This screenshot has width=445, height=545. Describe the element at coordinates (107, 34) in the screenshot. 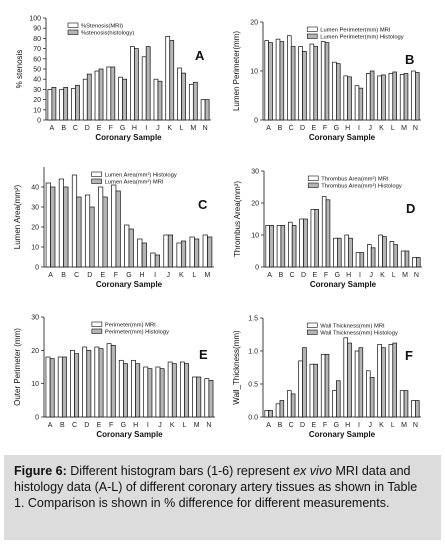

I see `legend-label: %stenosis(histology)` at that location.